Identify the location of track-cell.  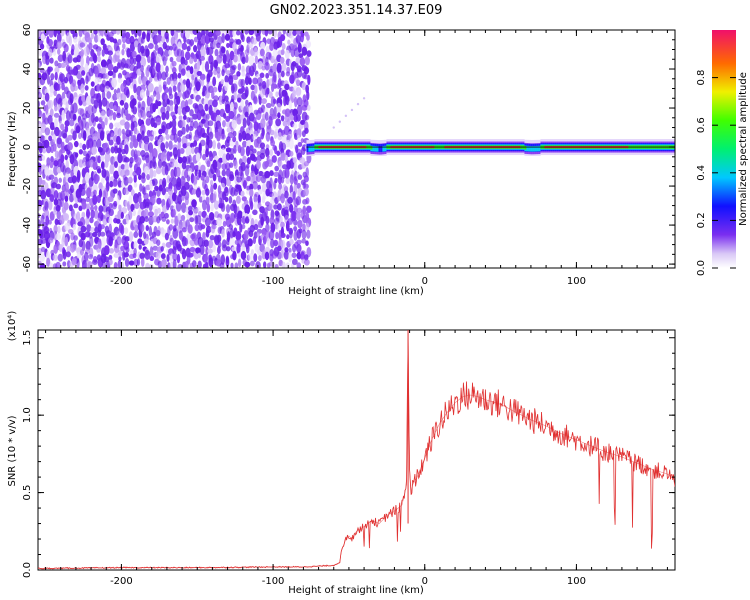
(346, 116).